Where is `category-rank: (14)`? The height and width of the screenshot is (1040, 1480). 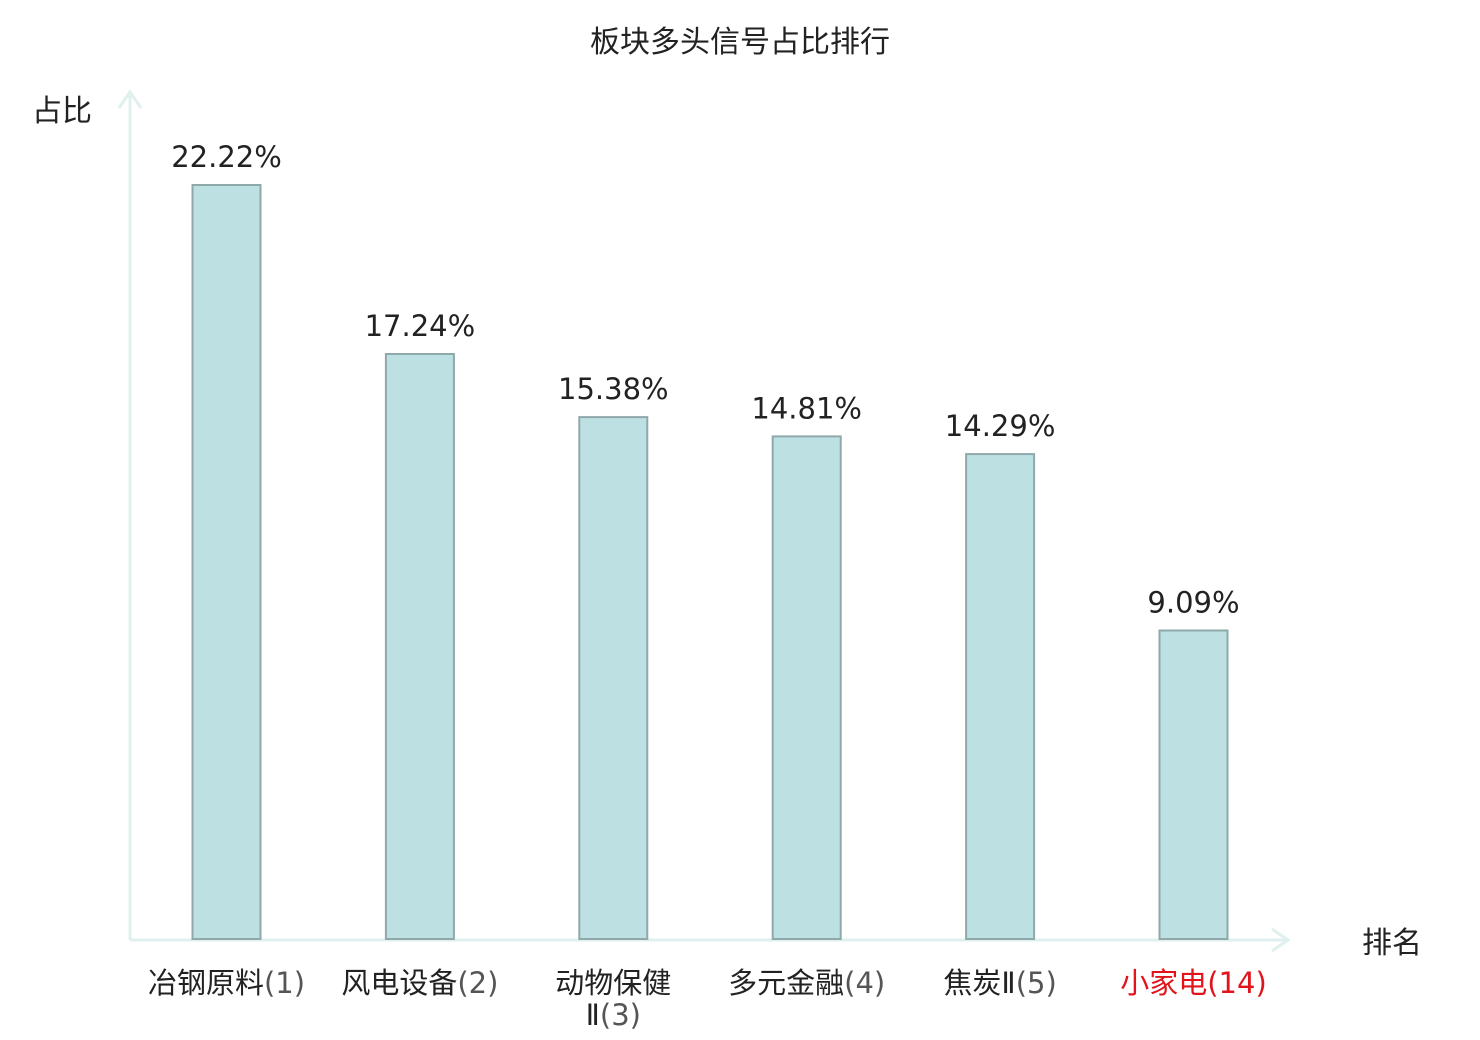 category-rank: (14) is located at coordinates (1237, 983).